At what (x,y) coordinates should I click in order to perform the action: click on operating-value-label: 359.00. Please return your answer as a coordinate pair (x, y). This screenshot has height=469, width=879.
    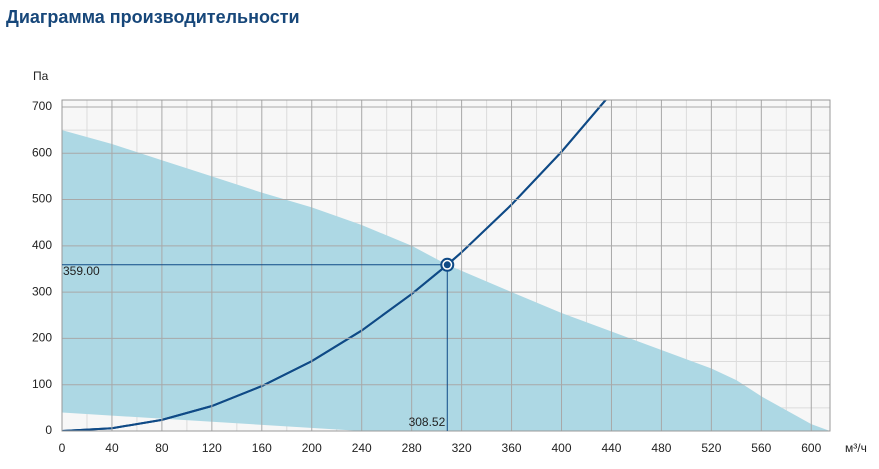
    Looking at the image, I should click on (81, 271).